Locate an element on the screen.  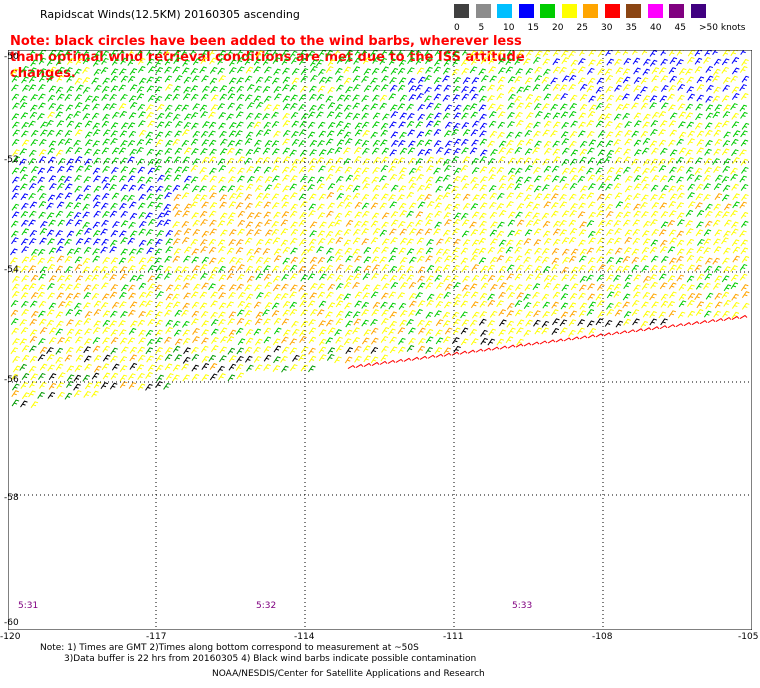
latitude-label: -60 is located at coordinates (11, 623).